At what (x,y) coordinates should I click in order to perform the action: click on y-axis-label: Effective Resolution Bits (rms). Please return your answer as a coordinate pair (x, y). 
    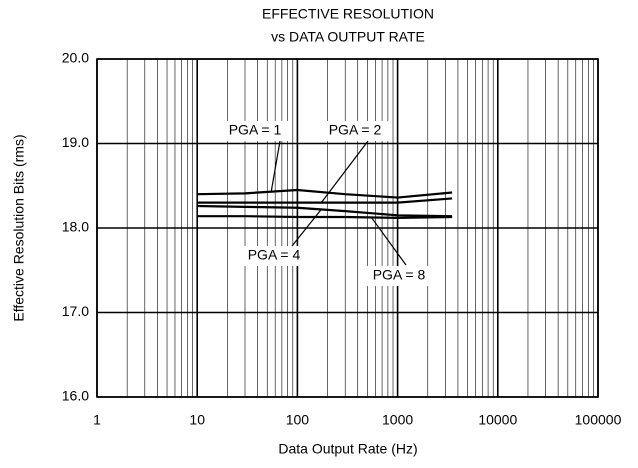
    Looking at the image, I should click on (19, 227).